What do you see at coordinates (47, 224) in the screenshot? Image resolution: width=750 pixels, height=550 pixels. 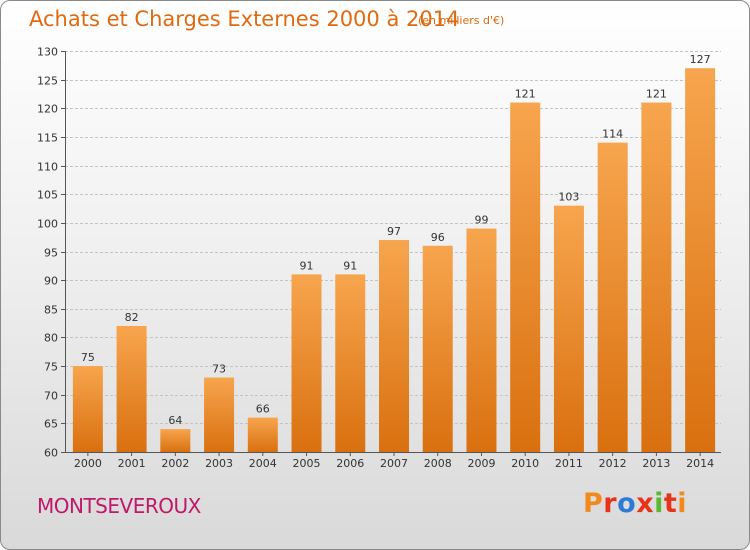 I see `y-tick-label: 100` at bounding box center [47, 224].